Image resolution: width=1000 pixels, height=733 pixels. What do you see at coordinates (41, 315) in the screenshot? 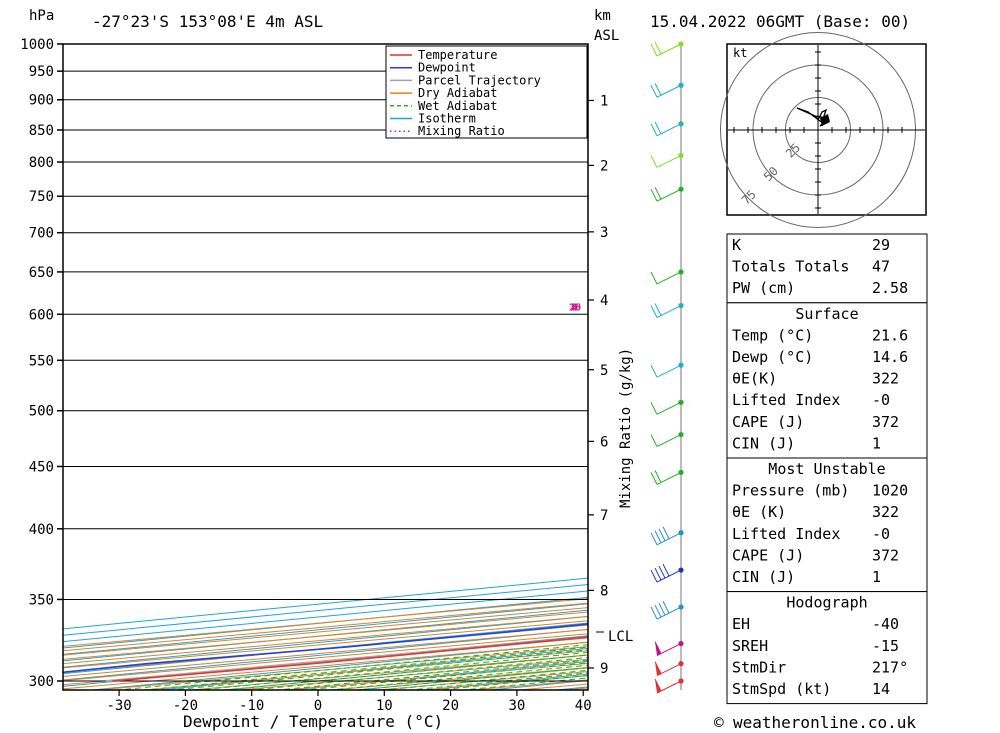
I see `pressure-tick-label: 600` at bounding box center [41, 315].